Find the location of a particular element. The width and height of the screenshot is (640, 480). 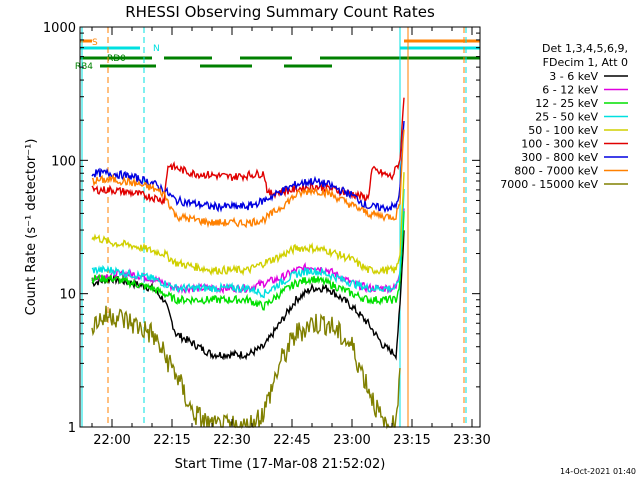

legend-header-line-1: Det 1,3,4,5,6,9, is located at coordinates (585, 48).